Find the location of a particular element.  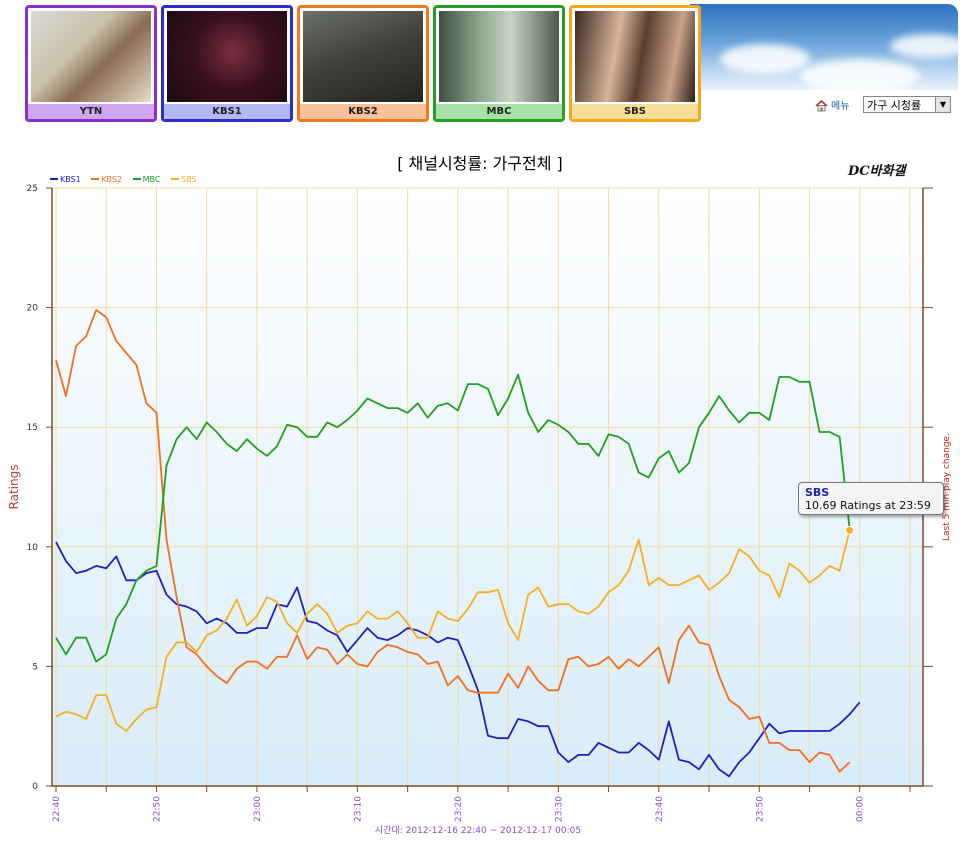

channel-thumb-kbs2: KBS2 is located at coordinates (363, 63).